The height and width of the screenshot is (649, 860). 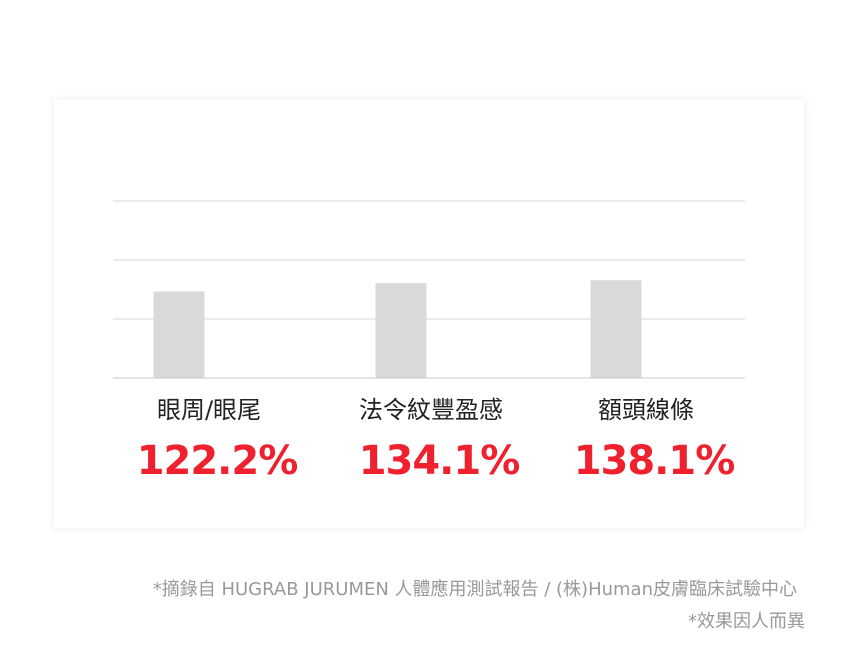 What do you see at coordinates (431, 410) in the screenshot?
I see `category-label: 法令紋豐盈感` at bounding box center [431, 410].